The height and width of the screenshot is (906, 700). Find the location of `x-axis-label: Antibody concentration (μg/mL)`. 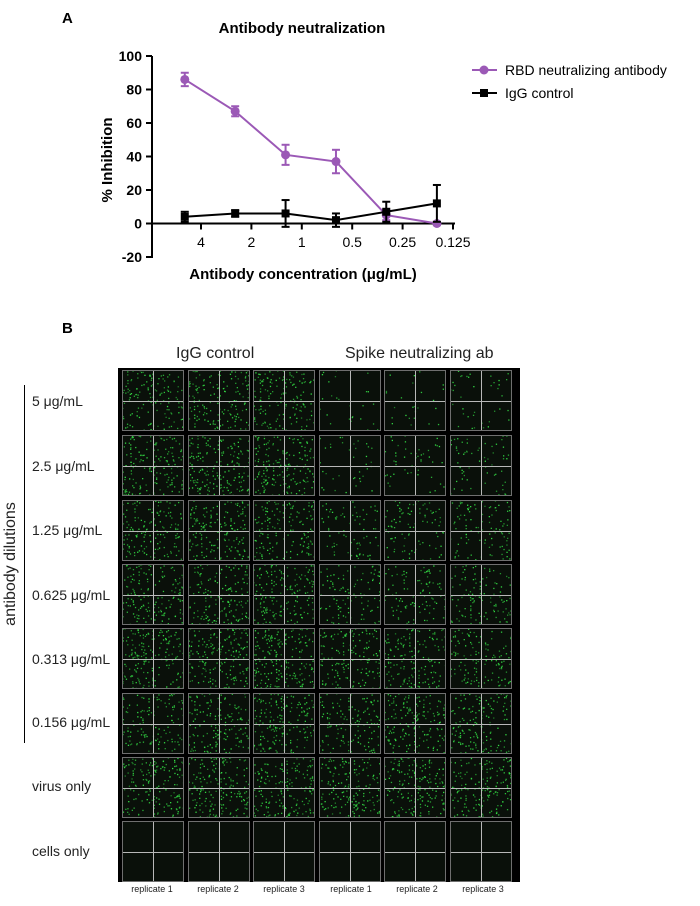

x-axis-label: Antibody concentration (μg/mL) is located at coordinates (303, 274).